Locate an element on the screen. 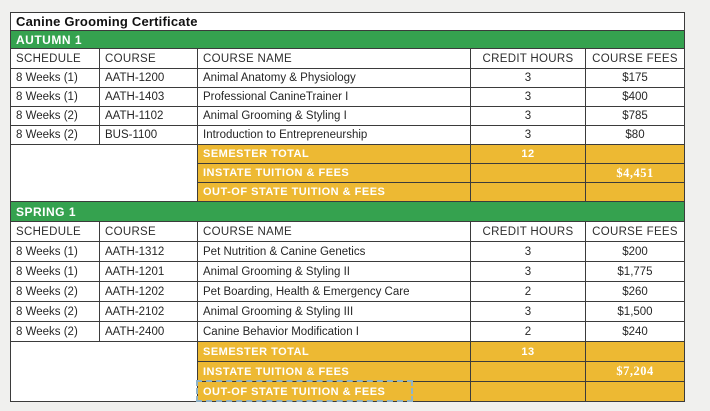  table-row: SEMESTER TOTAL 13 is located at coordinates (347, 371).